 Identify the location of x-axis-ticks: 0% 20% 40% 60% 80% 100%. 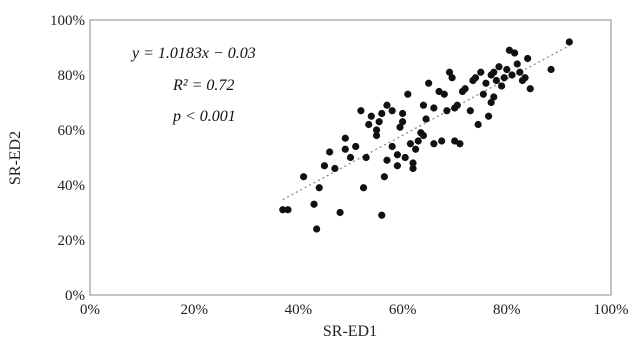
(354, 310).